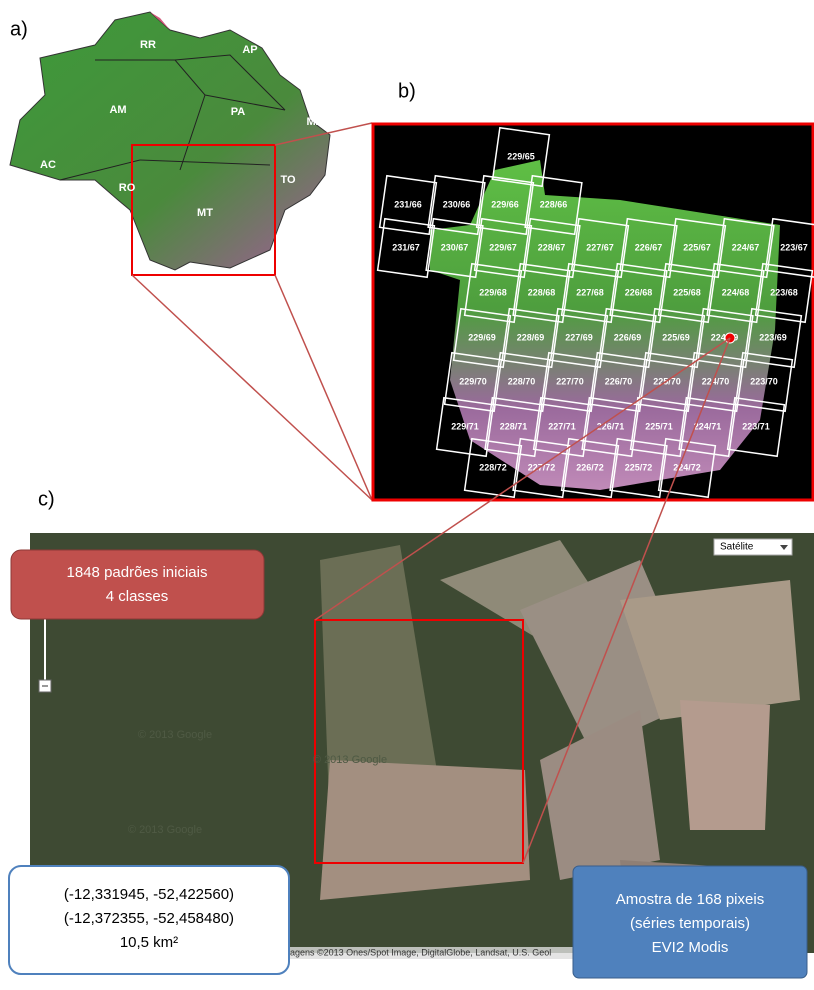 Image resolution: width=814 pixels, height=990 pixels. Describe the element at coordinates (457, 204) in the screenshot. I see `tile-label: 230/66` at that location.